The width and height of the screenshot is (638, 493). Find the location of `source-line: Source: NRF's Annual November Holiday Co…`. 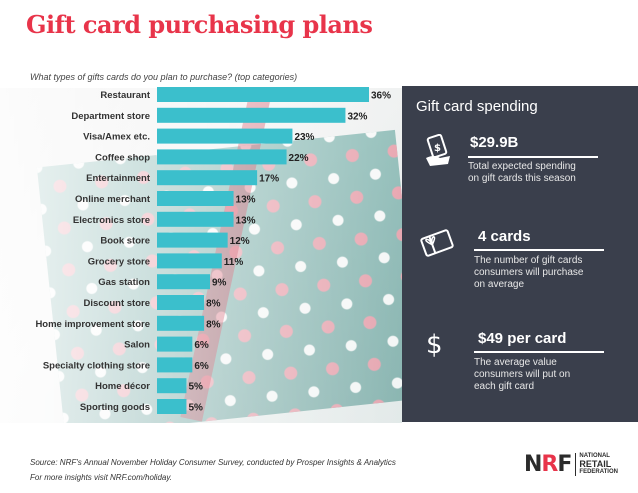

source-line: Source: NRF's Annual November Holiday Co… is located at coordinates (213, 462).